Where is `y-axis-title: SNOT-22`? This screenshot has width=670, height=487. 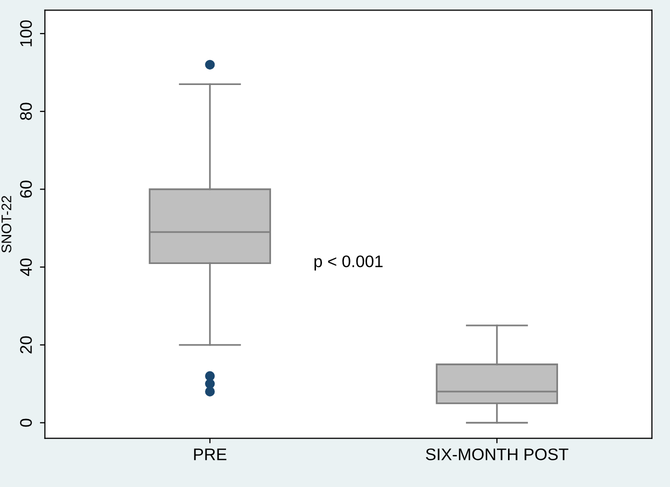
y-axis-title: SNOT-22 is located at coordinates (6, 224).